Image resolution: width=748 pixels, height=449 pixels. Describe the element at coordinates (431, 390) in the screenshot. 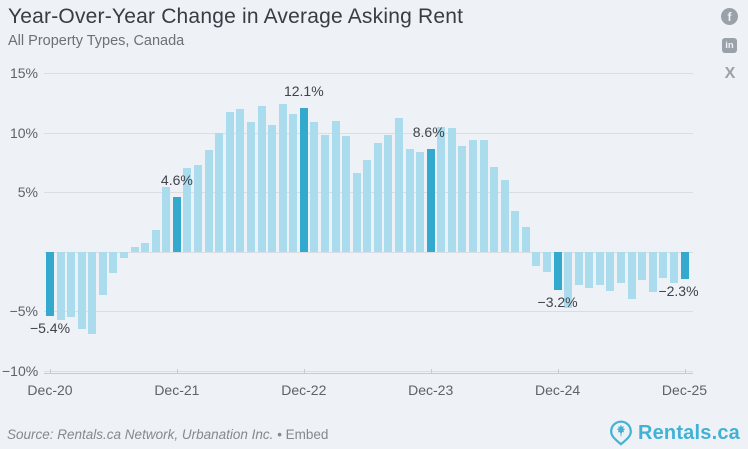

I see `x-axis-label-Dec-23: Dec-23` at that location.